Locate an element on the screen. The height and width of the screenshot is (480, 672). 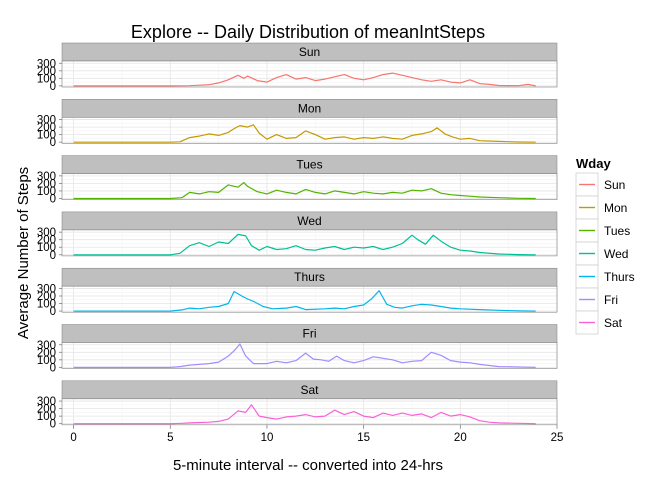
y-tick-label-mon: 100 is located at coordinates (46, 136).